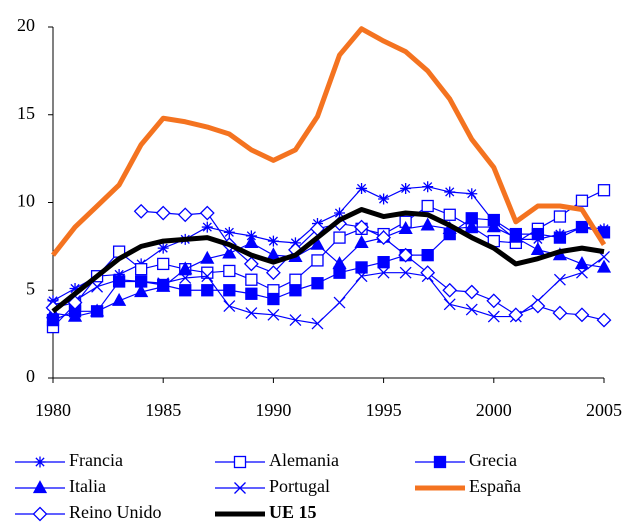 Image resolution: width=629 pixels, height=527 pixels. Describe the element at coordinates (293, 512) in the screenshot. I see `legend-label: UE 15` at that location.